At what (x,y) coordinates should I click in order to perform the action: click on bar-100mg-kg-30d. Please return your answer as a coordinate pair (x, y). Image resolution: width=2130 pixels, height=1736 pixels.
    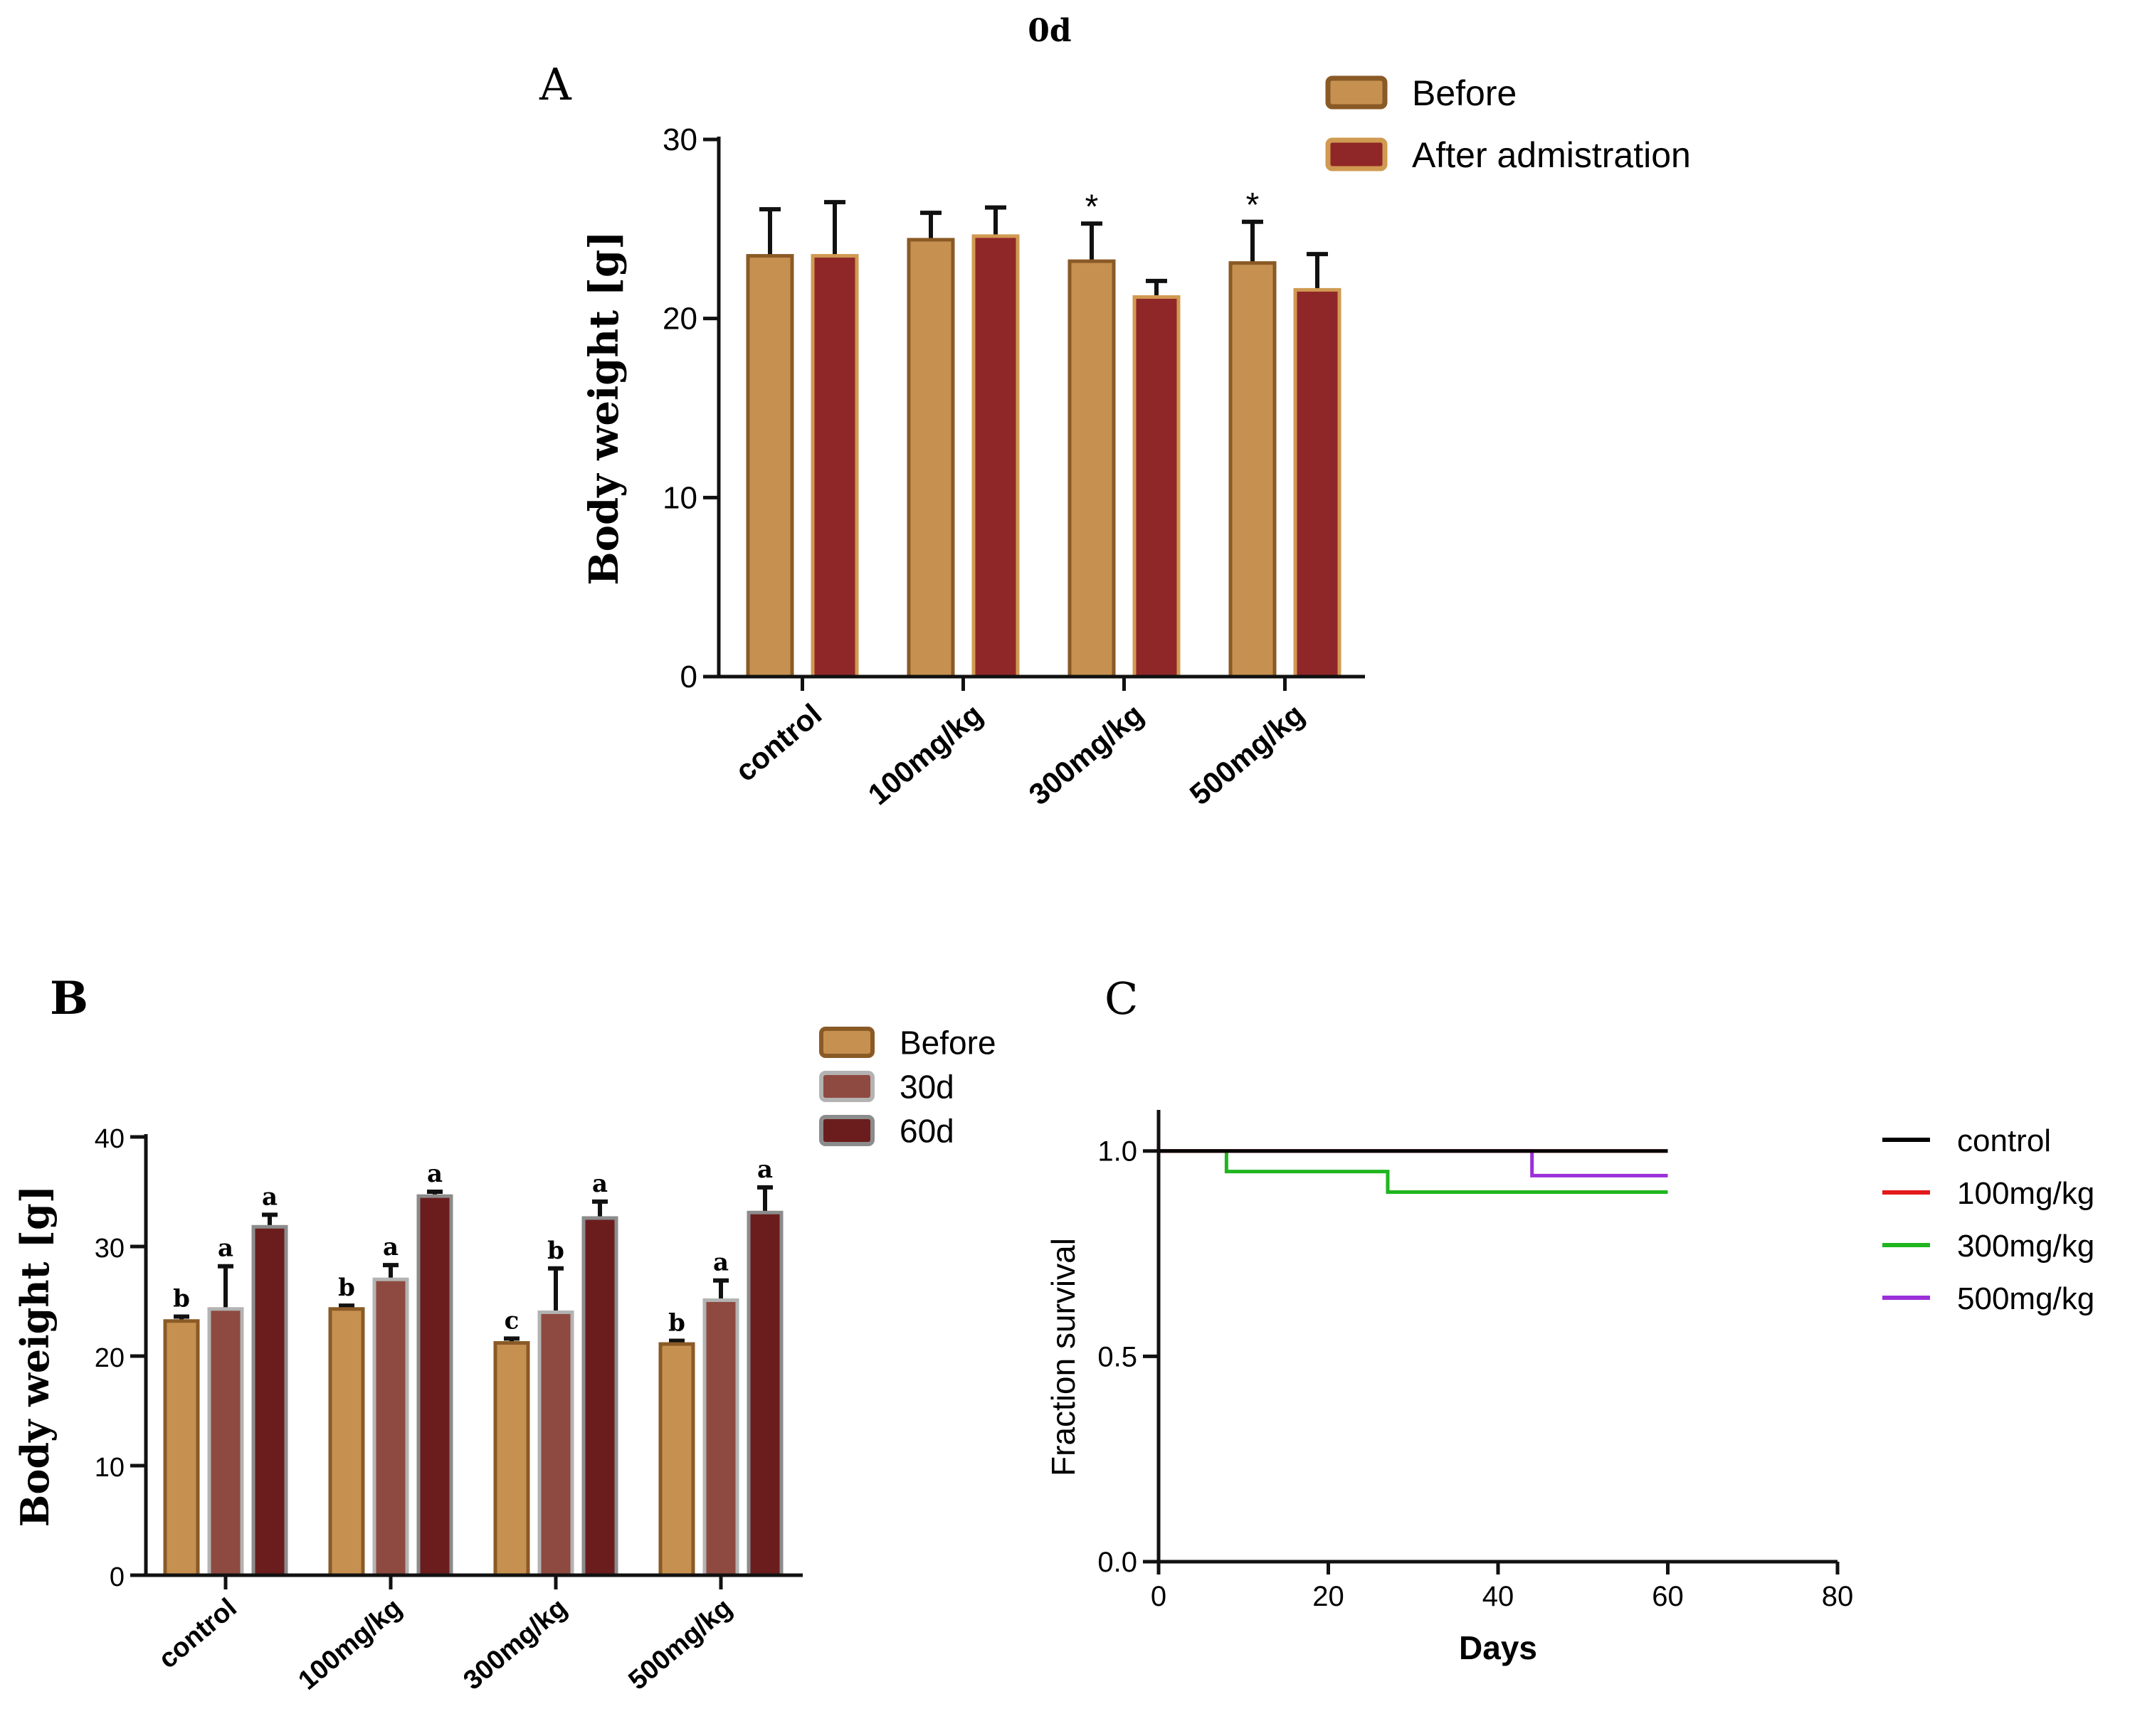
    Looking at the image, I should click on (390, 1427).